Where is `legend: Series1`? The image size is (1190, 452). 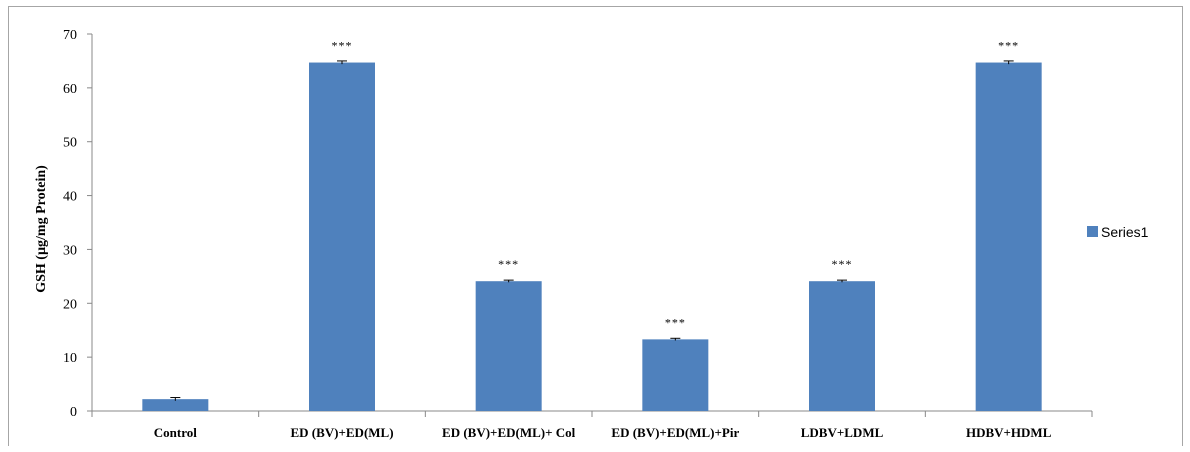 legend: Series1 is located at coordinates (1118, 232).